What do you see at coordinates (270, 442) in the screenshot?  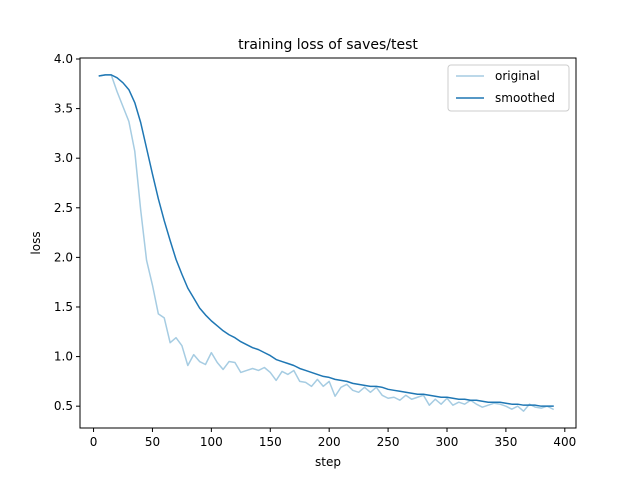 I see `x-tick-label: 150` at bounding box center [270, 442].